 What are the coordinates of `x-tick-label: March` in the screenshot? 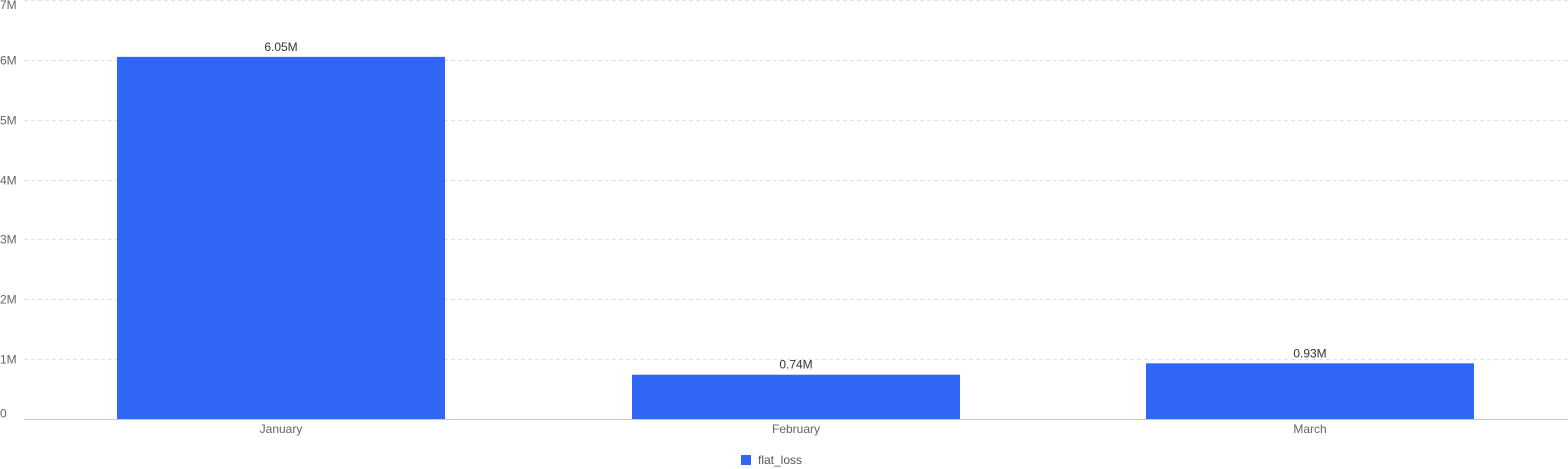 It's located at (1309, 429).